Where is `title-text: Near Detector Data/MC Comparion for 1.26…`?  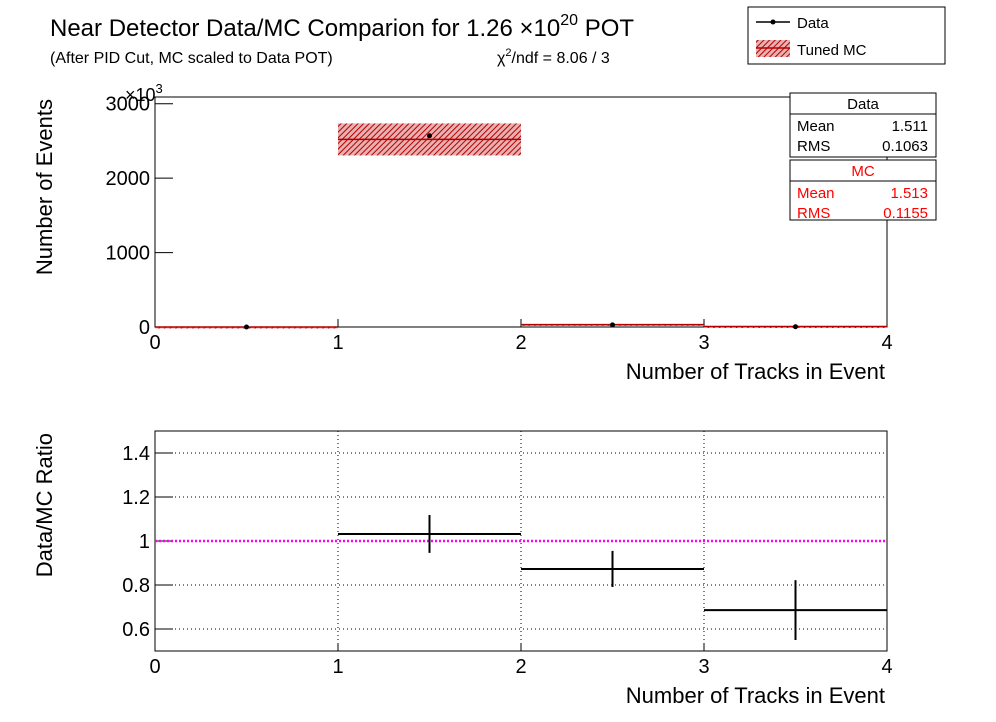 title-text: Near Detector Data/MC Comparion for 1.26… is located at coordinates (305, 28).